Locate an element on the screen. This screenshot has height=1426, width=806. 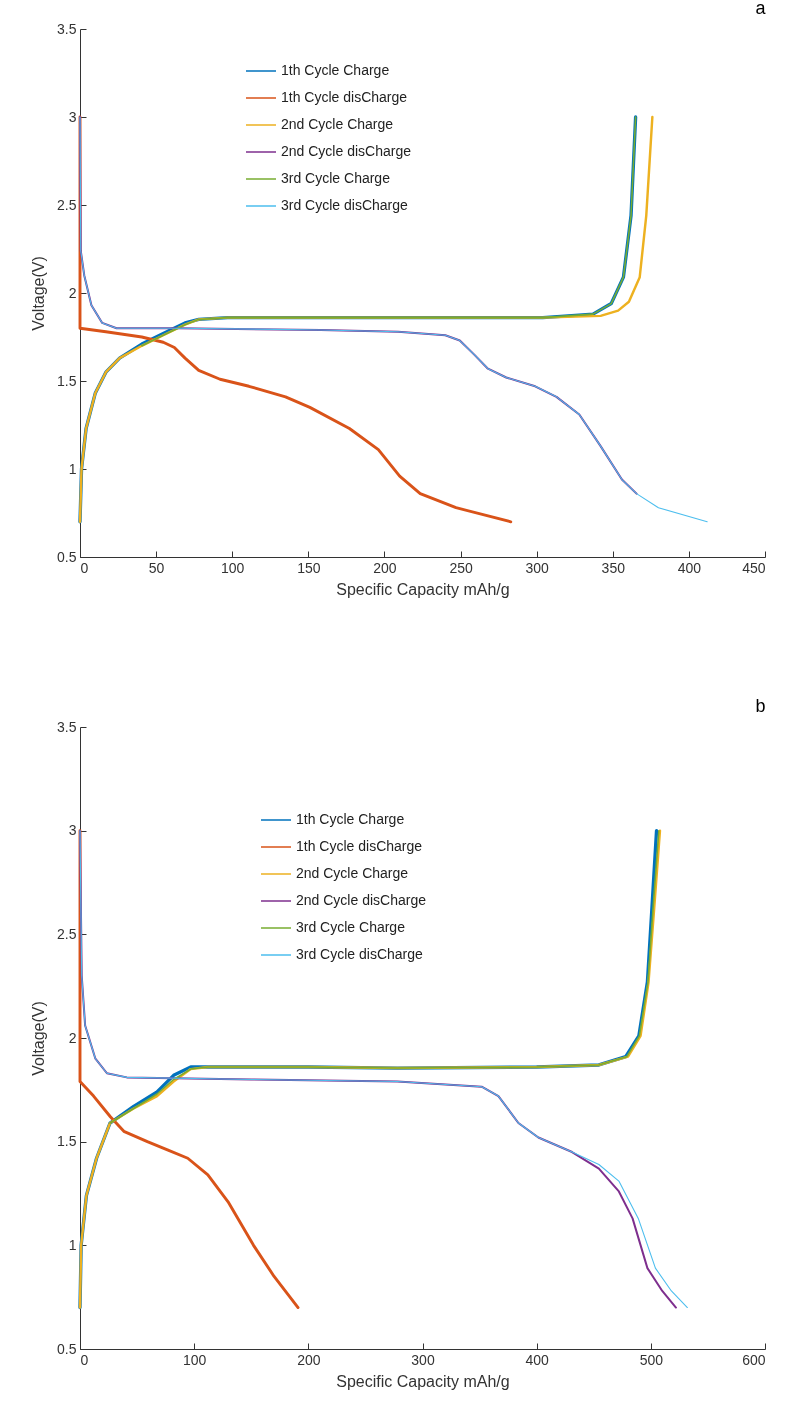
x-tick-label: 250 is located at coordinates (461, 567).